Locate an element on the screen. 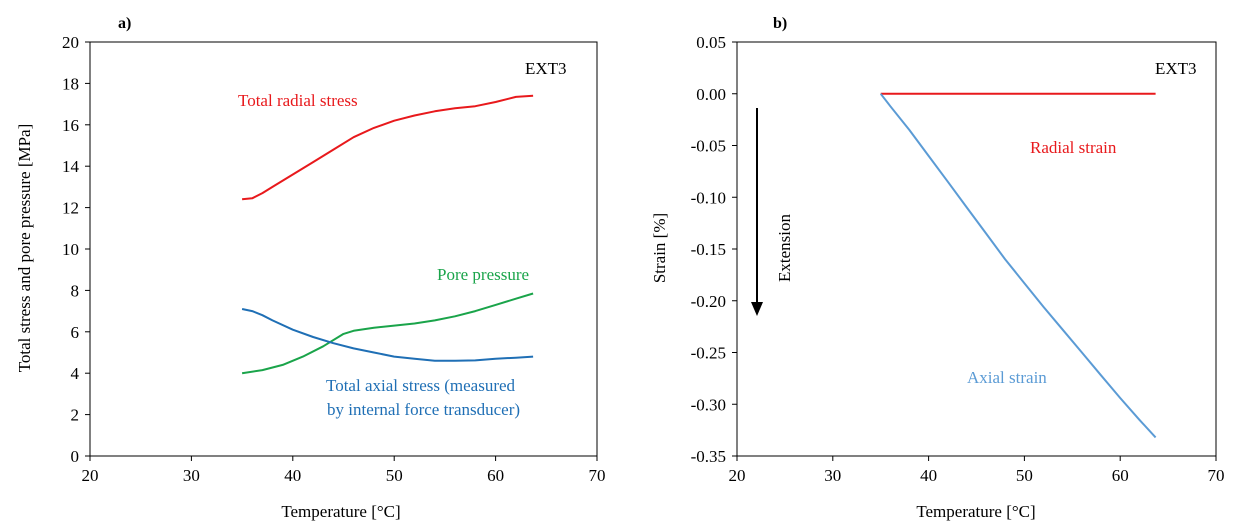 The image size is (1242, 525). panel-a-label: a) is located at coordinates (124, 23).